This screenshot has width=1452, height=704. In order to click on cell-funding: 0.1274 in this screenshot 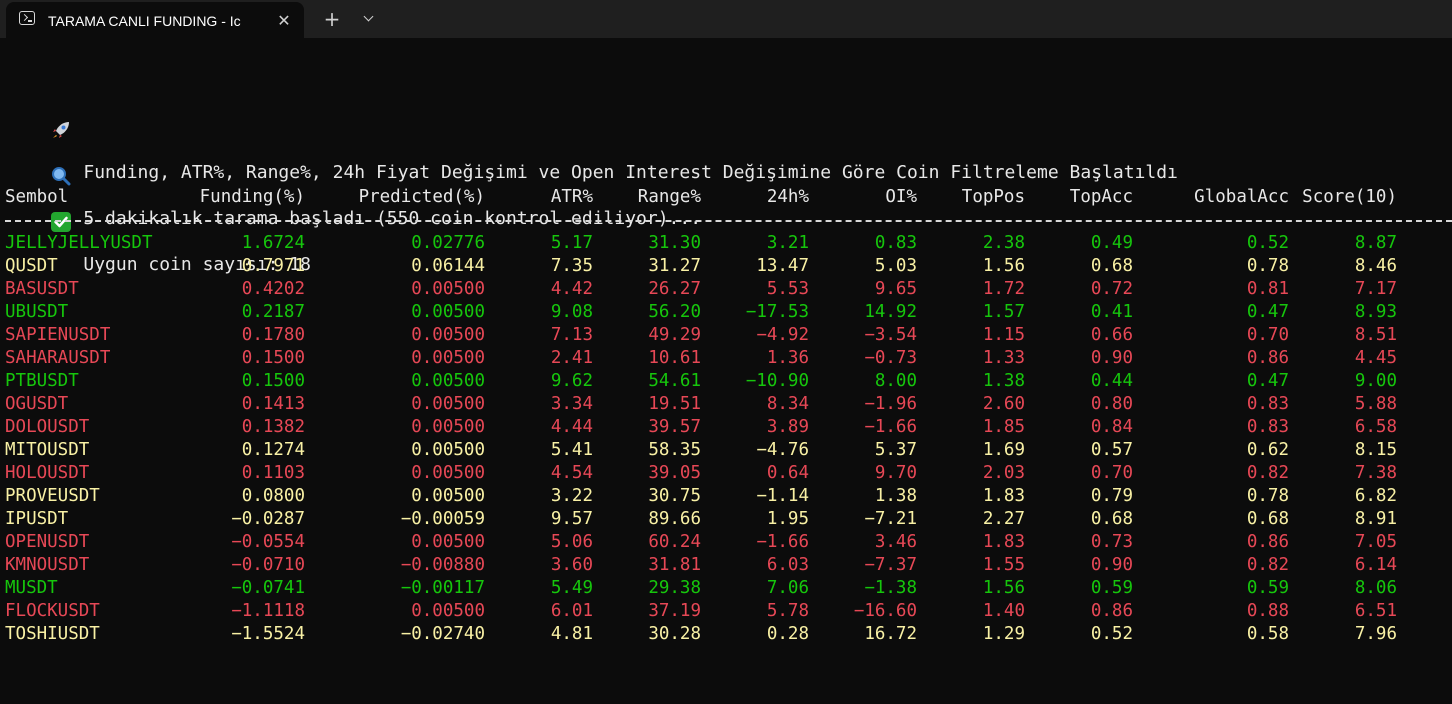, I will do `click(273, 450)`.